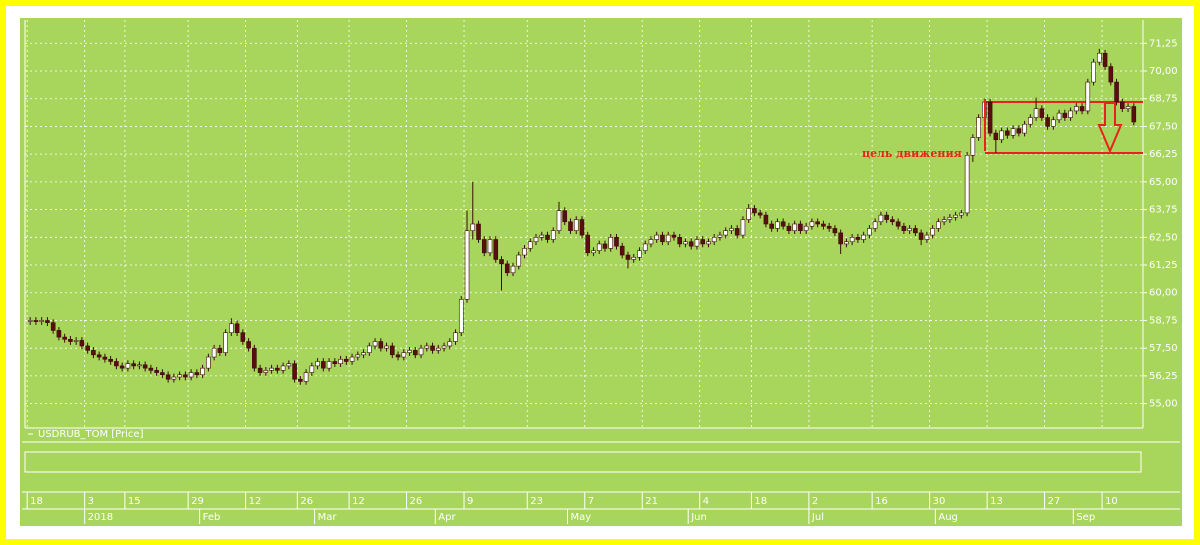  What do you see at coordinates (447, 517) in the screenshot?
I see `month-label: Apr` at bounding box center [447, 517].